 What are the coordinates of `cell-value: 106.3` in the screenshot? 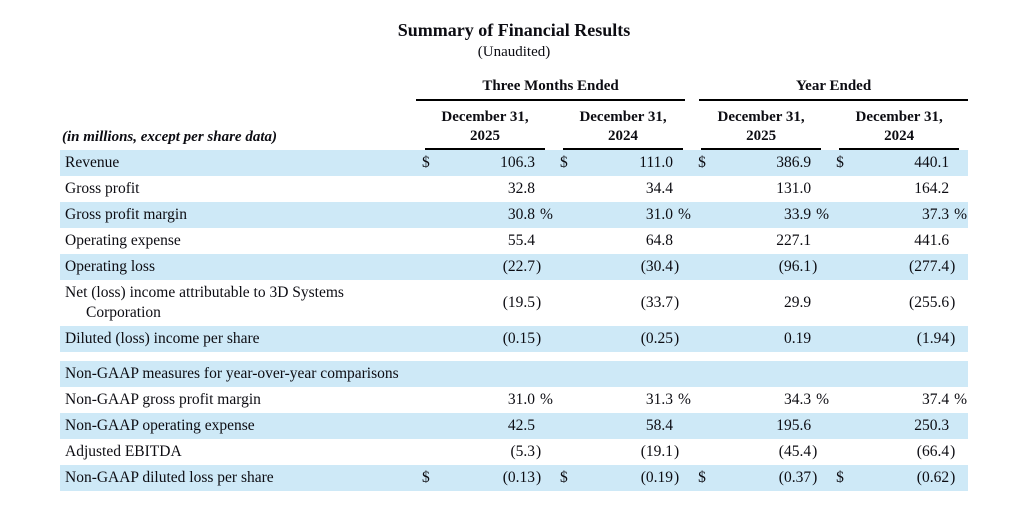 It's located at (517, 162).